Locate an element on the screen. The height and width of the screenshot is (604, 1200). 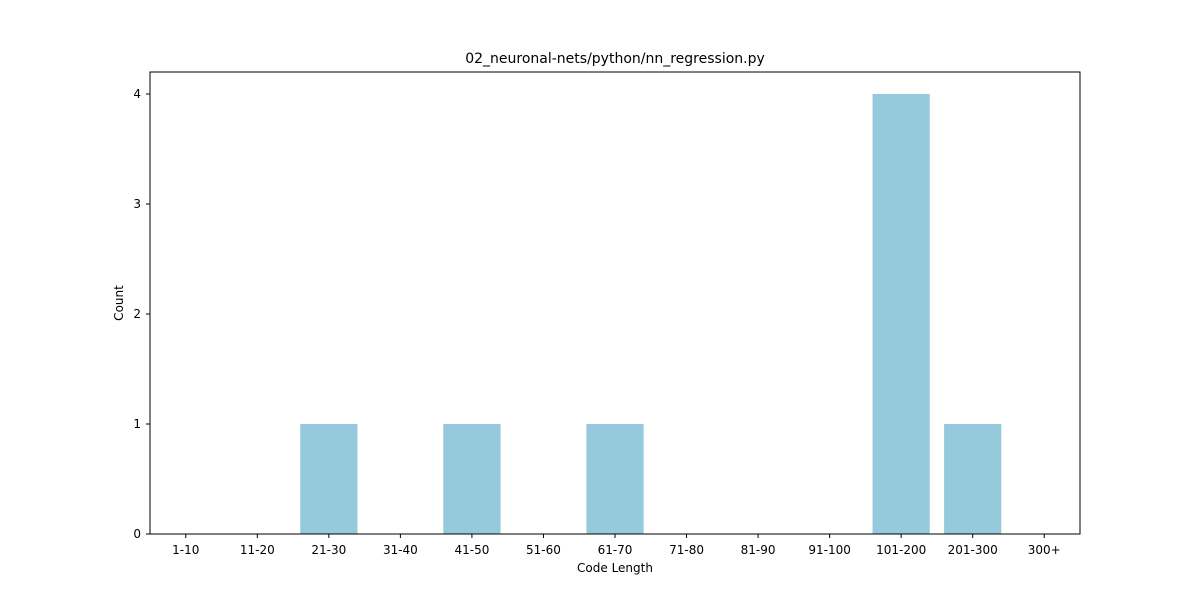
x-tick-label: 91-100 is located at coordinates (829, 550).